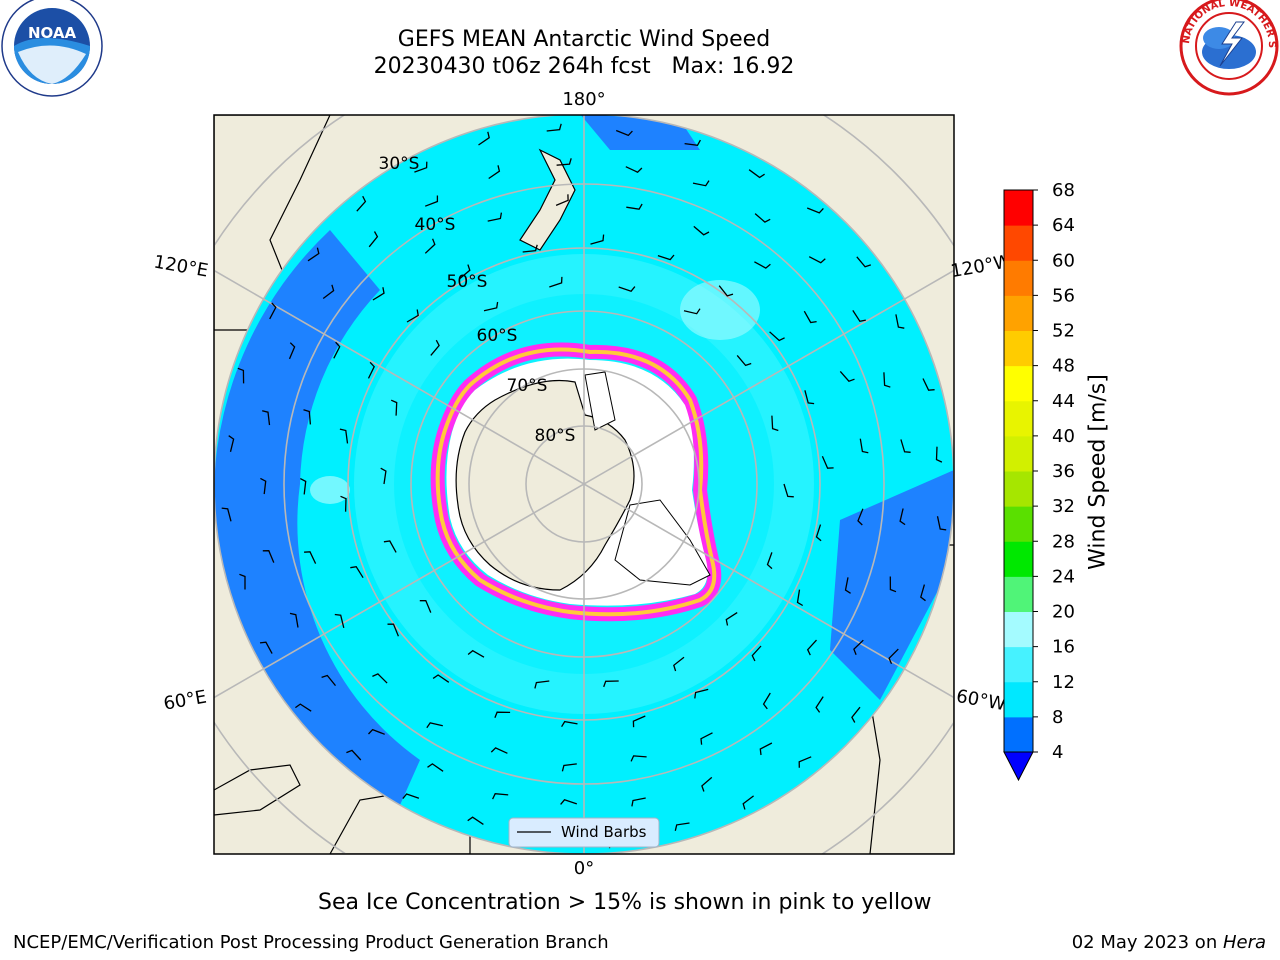 This screenshot has width=1280, height=960. What do you see at coordinates (435, 225) in the screenshot?
I see `lat-label-40s: 40°S` at bounding box center [435, 225].